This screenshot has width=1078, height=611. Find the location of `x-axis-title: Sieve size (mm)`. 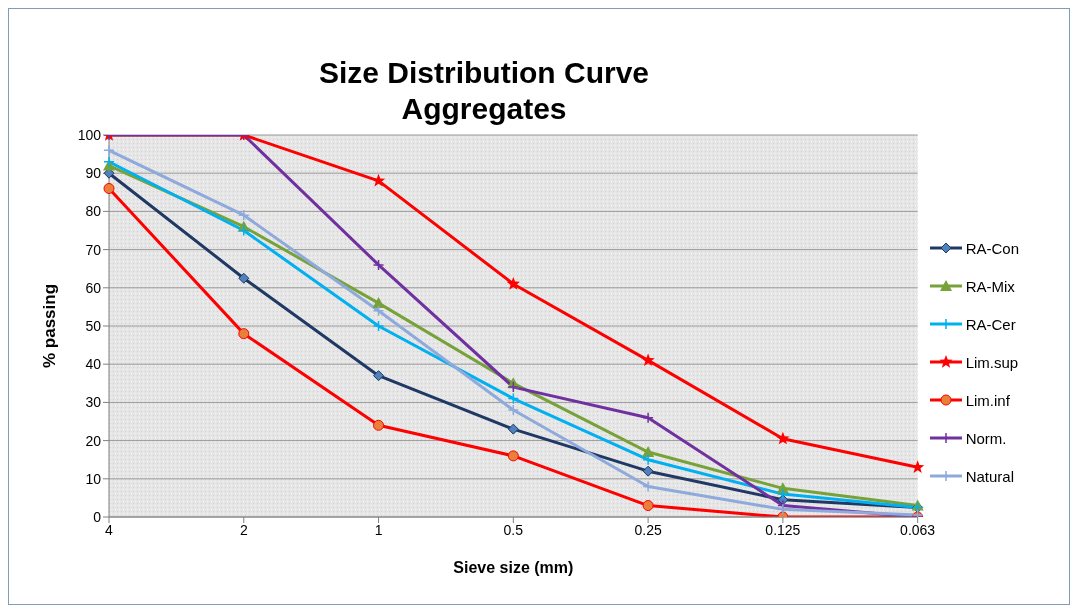

x-axis-title: Sieve size (mm) is located at coordinates (513, 567).